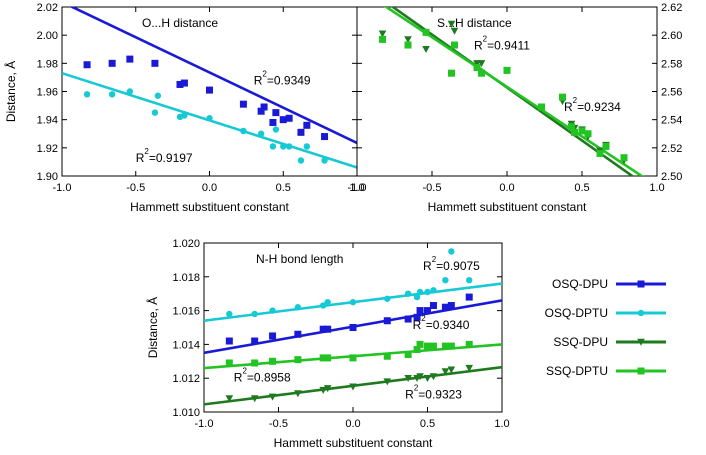 This screenshot has width=706, height=455. What do you see at coordinates (448, 325) in the screenshot?
I see `r-value: =0.9340` at bounding box center [448, 325].